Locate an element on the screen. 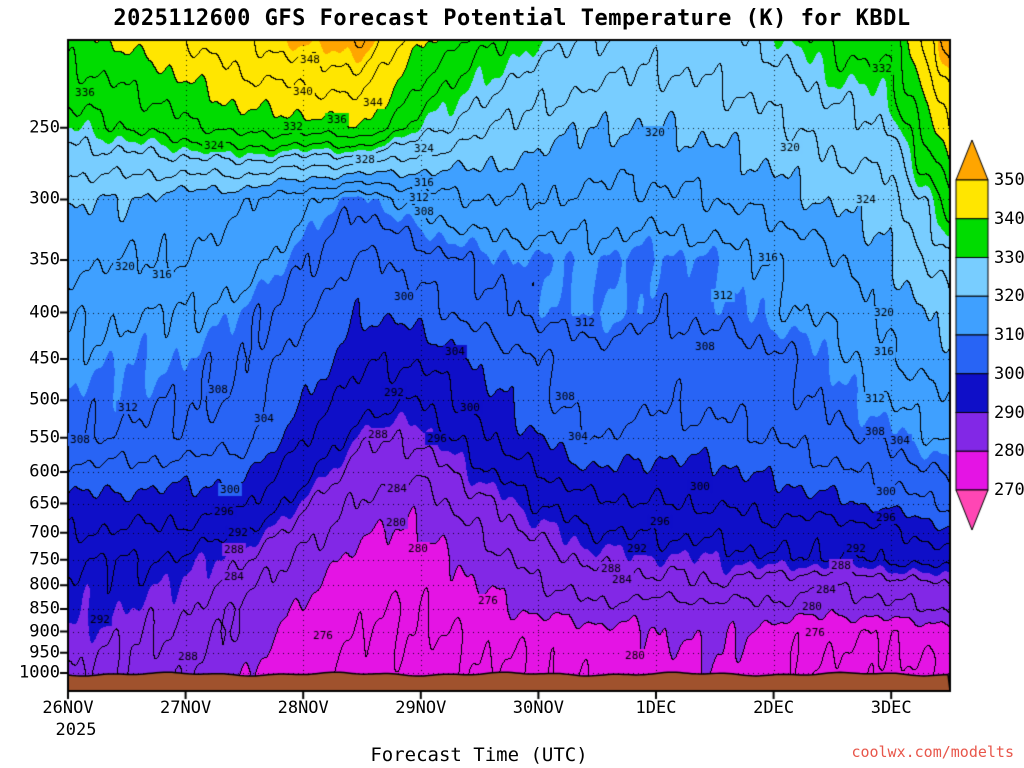 This screenshot has width=1024, height=768. y-axis-tick-label: 500 is located at coordinates (44, 399).